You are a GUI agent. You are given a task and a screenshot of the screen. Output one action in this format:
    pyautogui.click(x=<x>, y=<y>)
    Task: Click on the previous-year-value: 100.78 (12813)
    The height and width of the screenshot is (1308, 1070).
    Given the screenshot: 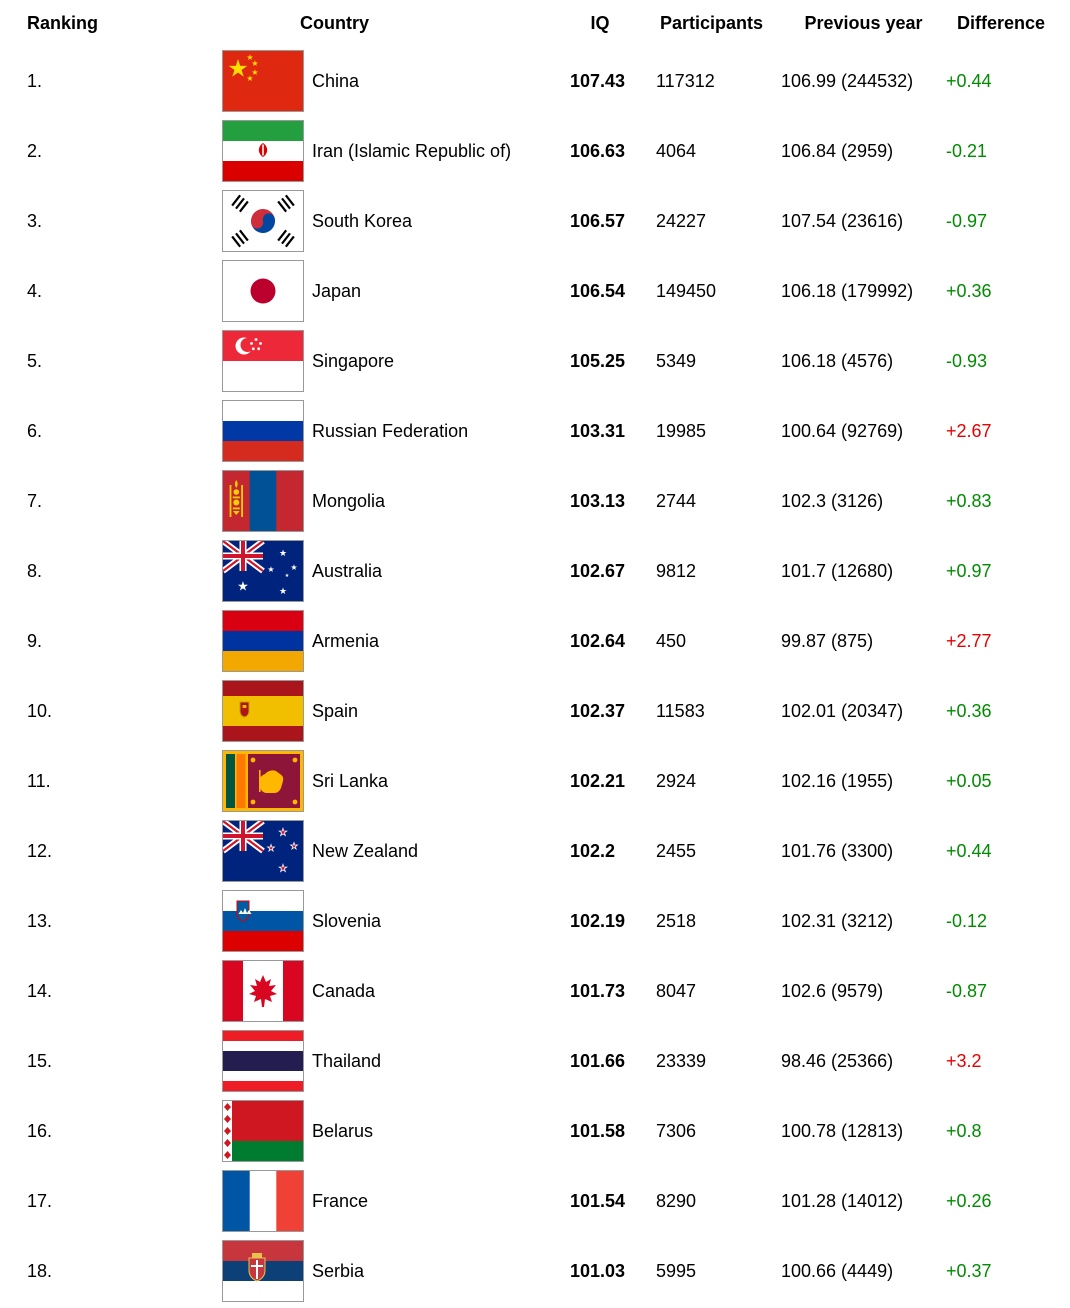 What is the action you would take?
    pyautogui.click(x=842, y=1130)
    